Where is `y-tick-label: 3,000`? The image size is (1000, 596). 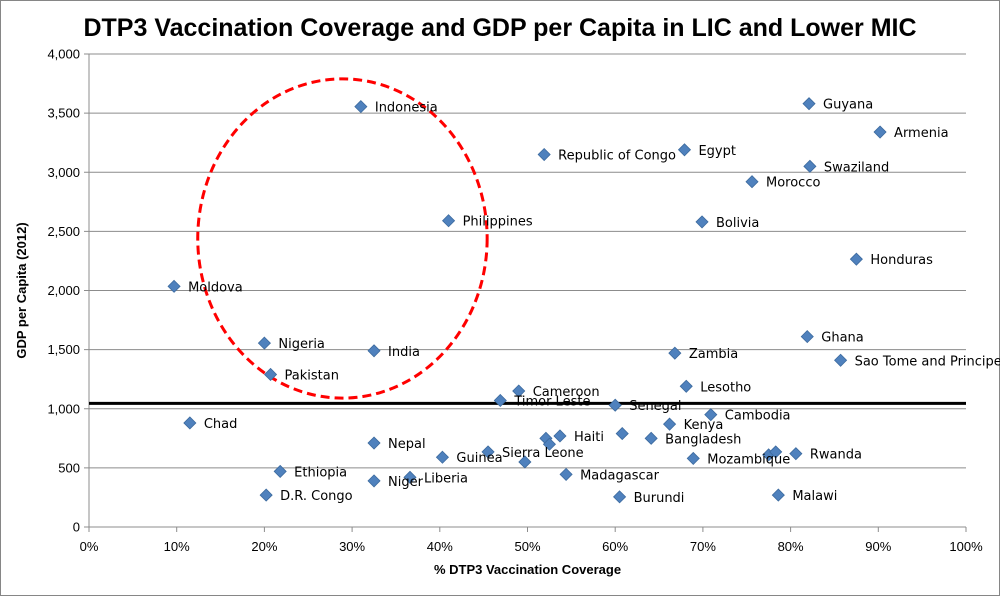 y-tick-label: 3,000 is located at coordinates (63, 172).